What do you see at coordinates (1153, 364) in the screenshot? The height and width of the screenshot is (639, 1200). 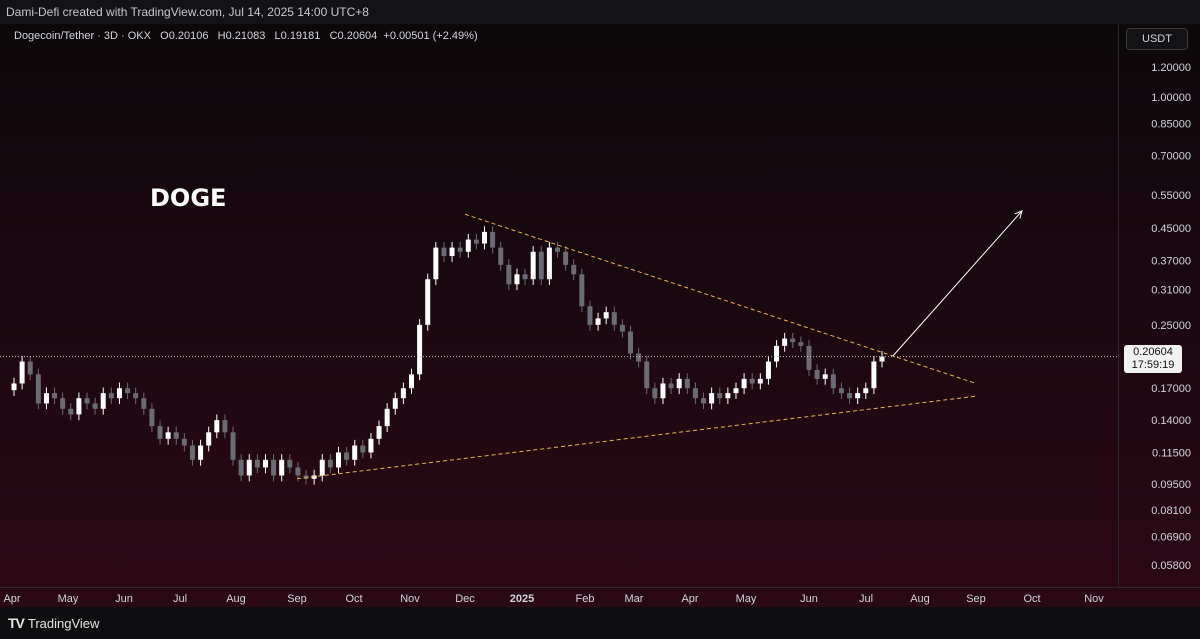 I see `countdown-timer: 17:59:19` at bounding box center [1153, 364].